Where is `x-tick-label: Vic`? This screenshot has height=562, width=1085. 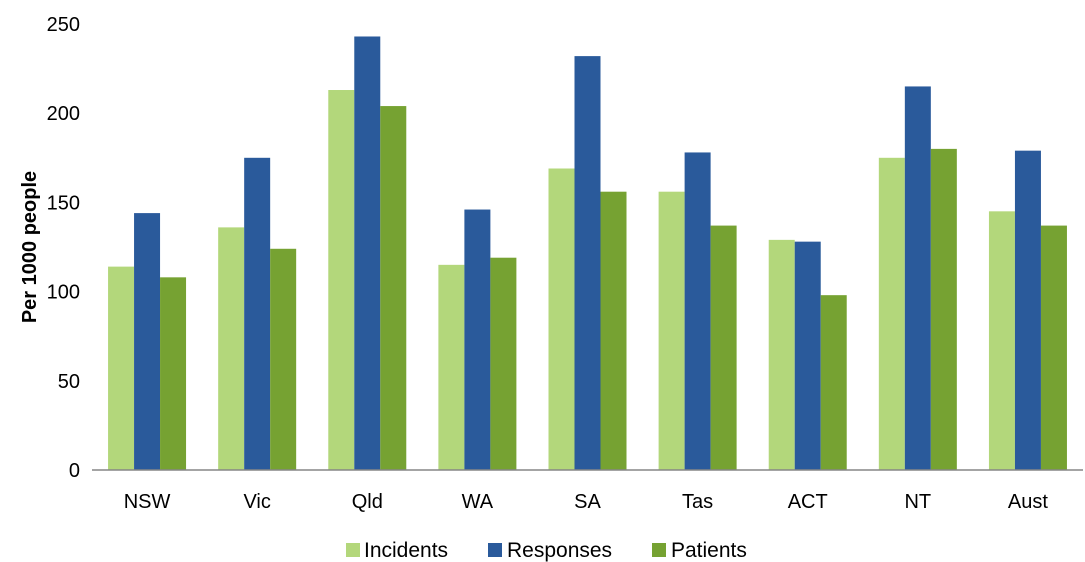 x-tick-label: Vic is located at coordinates (256, 502).